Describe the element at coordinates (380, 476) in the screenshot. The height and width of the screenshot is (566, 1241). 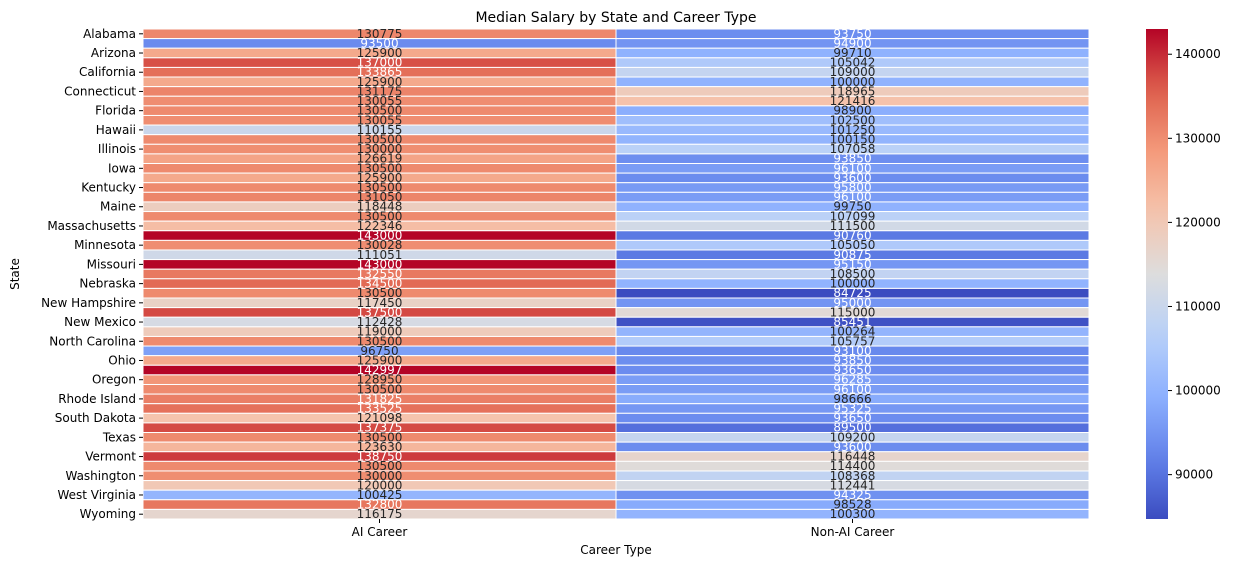
I see `cell-value-label: 130000` at that location.